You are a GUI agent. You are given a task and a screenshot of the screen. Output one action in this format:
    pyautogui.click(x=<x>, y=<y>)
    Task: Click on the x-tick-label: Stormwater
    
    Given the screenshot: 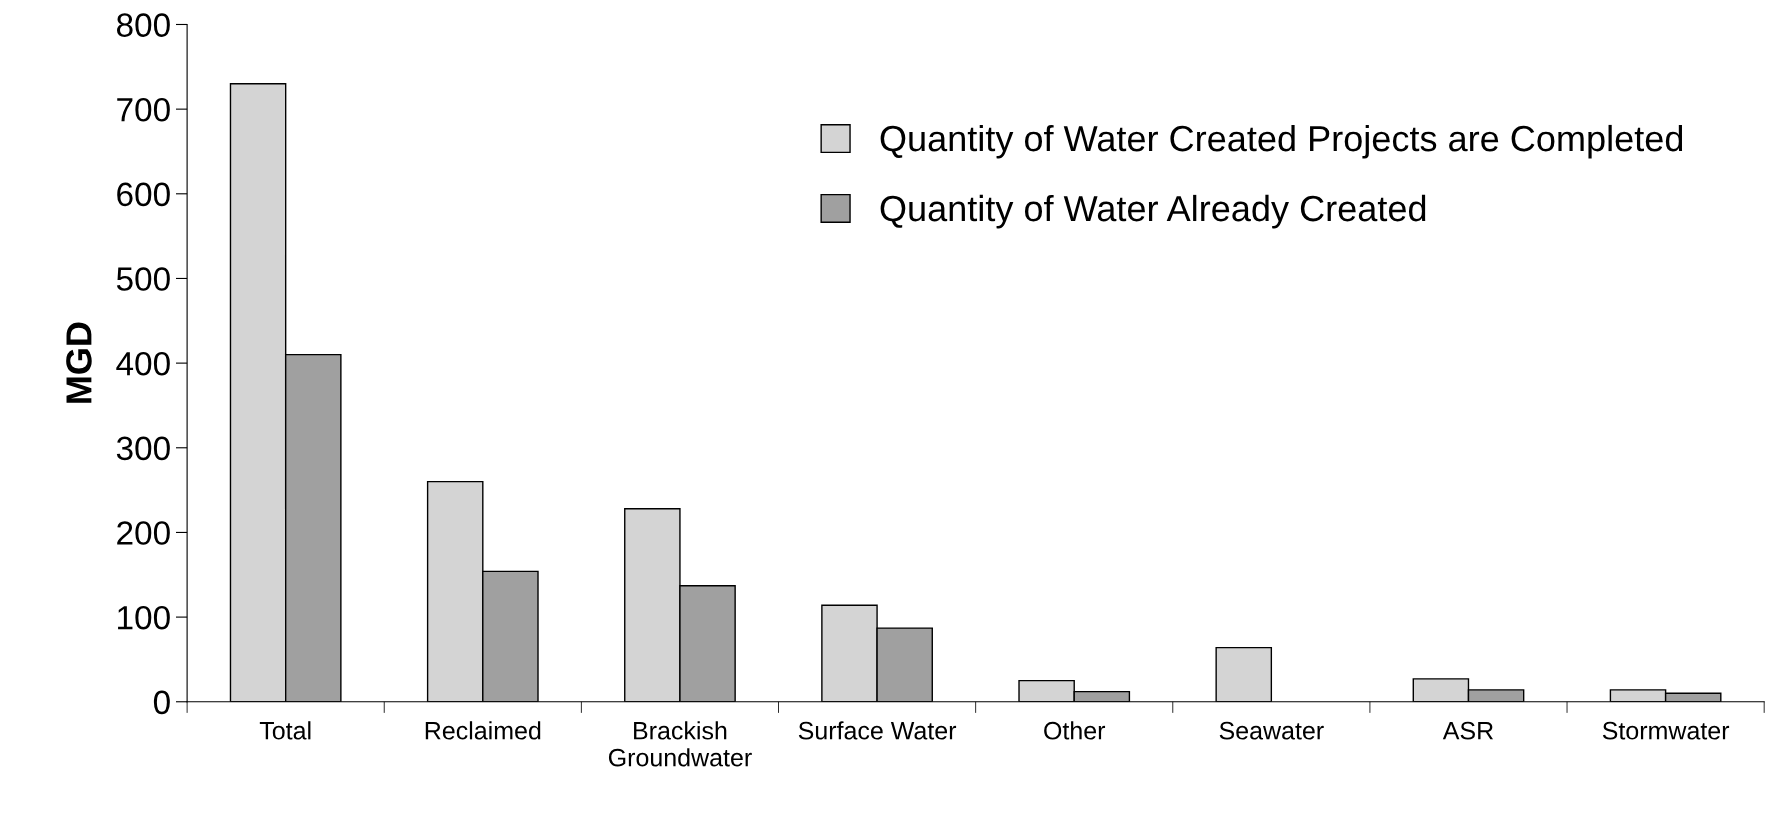 What is the action you would take?
    pyautogui.click(x=1666, y=730)
    